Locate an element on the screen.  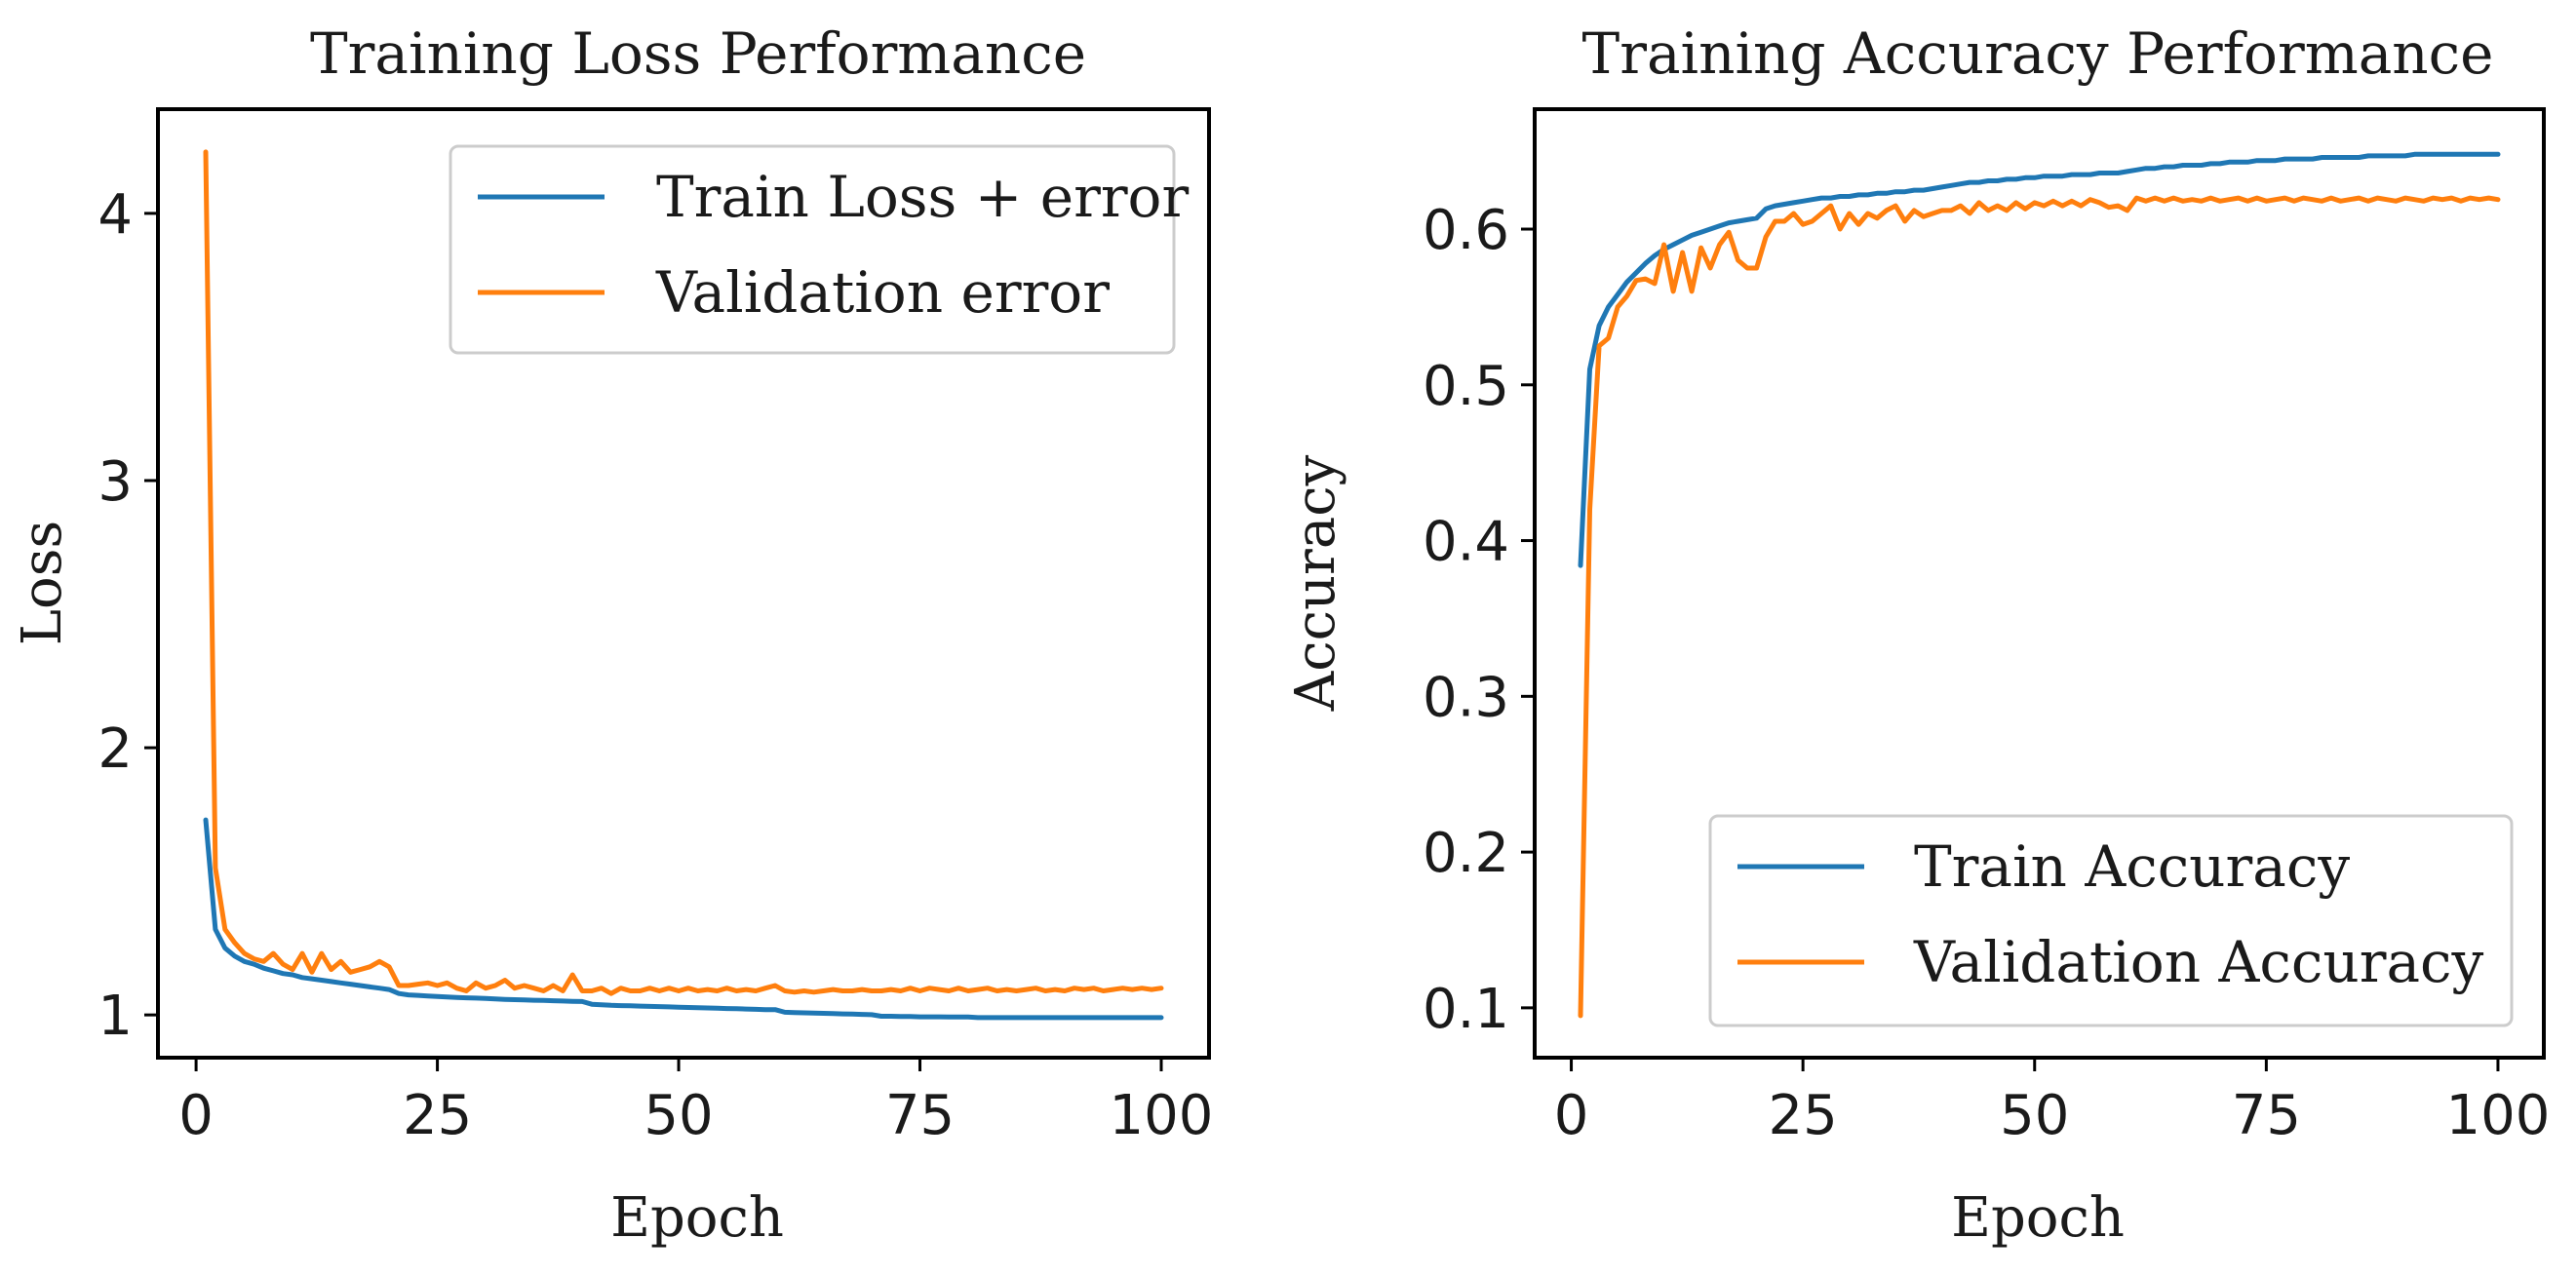
accuracy-y-axis-label: Accuracy is located at coordinates (1315, 583).